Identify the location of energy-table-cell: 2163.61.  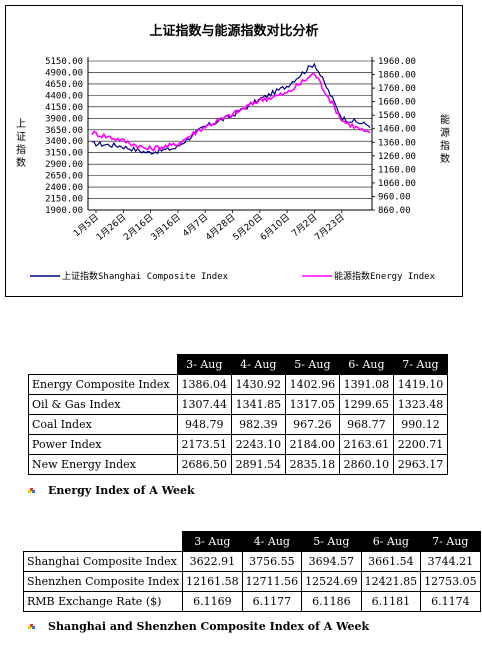
(366, 444).